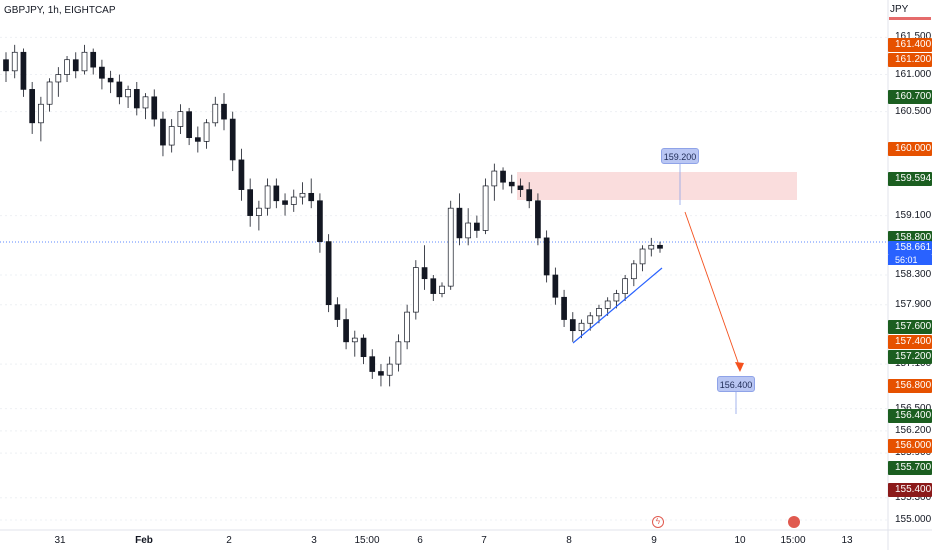 This screenshot has height=550, width=932. I want to click on price-tick-label: 156.200, so click(913, 430).